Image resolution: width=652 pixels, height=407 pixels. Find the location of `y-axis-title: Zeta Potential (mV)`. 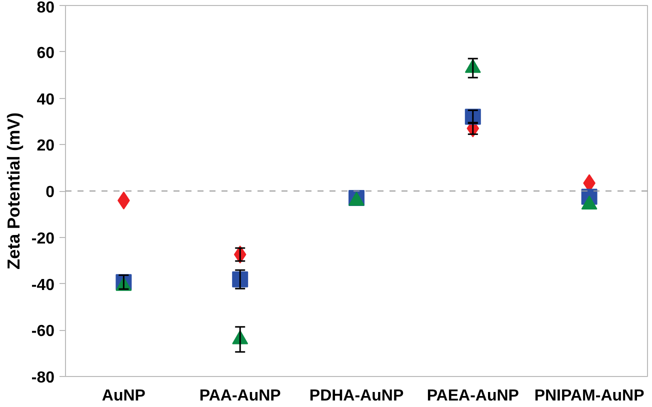

y-axis-title: Zeta Potential (mV) is located at coordinates (13, 191).